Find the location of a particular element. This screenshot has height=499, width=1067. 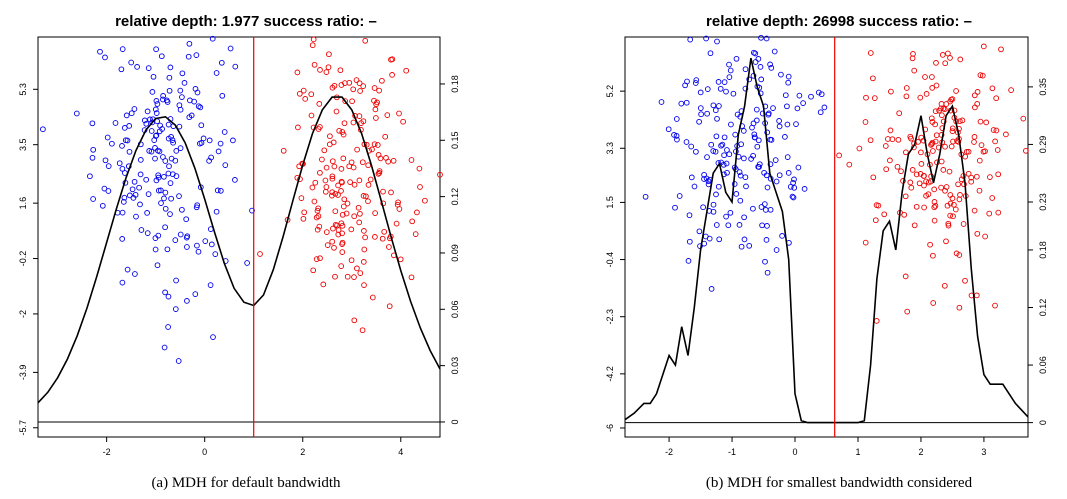

panel-b-title: relative depth: 26998 success ratio: – is located at coordinates (839, 21).